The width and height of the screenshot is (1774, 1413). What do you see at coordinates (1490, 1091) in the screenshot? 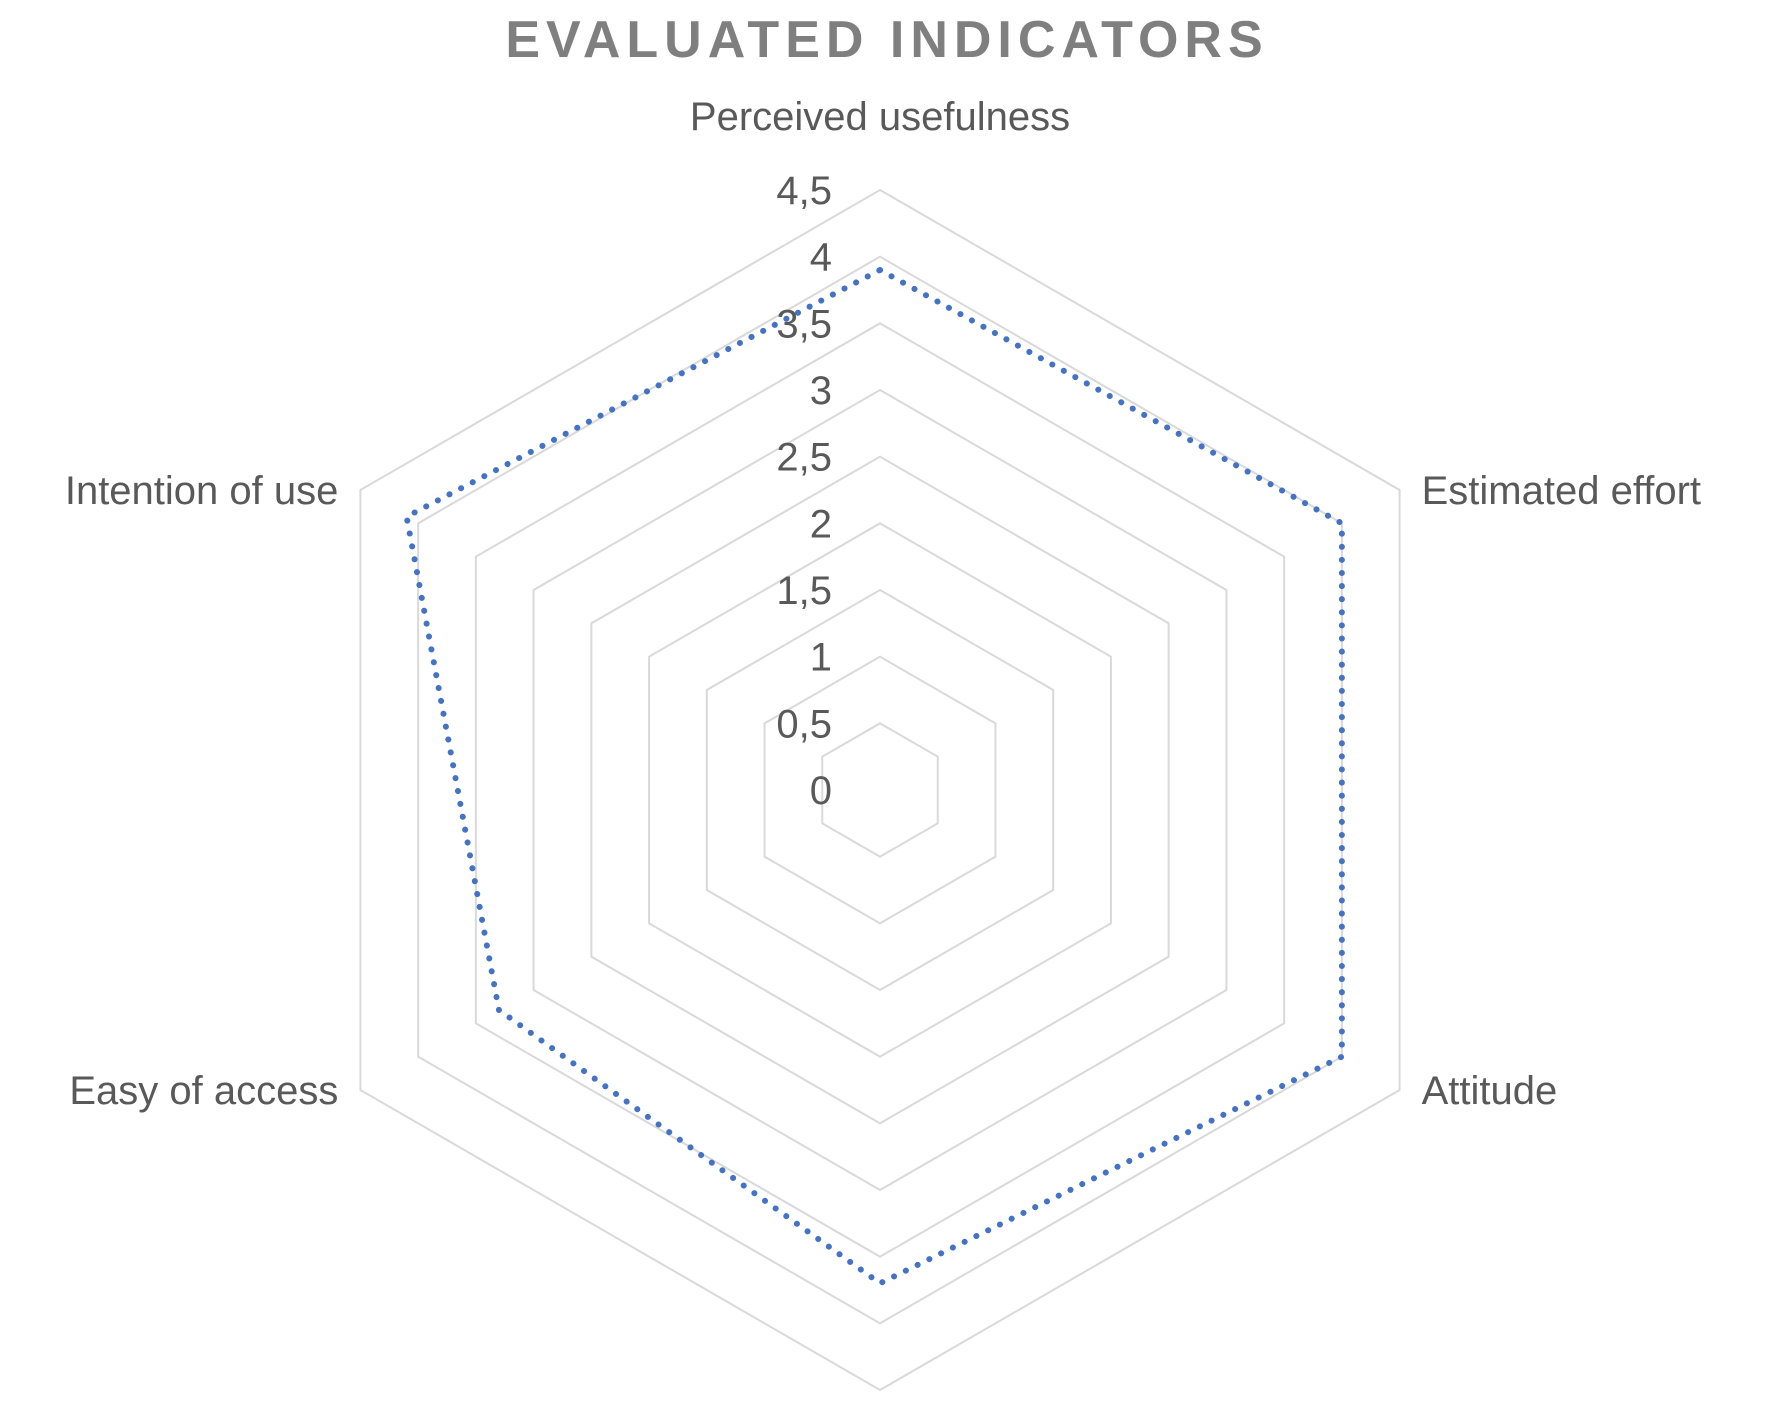
I see `category-label: Attitude` at bounding box center [1490, 1091].